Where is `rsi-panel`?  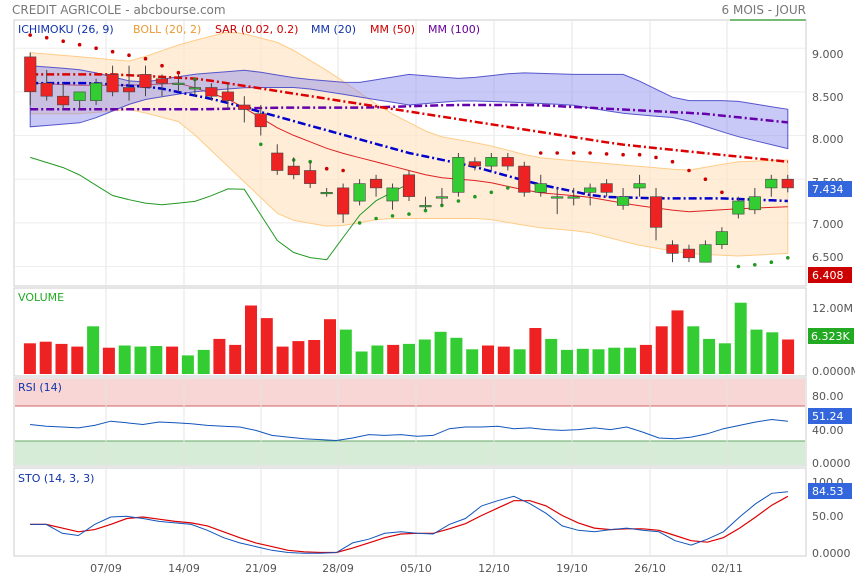
rsi-panel is located at coordinates (410, 422).